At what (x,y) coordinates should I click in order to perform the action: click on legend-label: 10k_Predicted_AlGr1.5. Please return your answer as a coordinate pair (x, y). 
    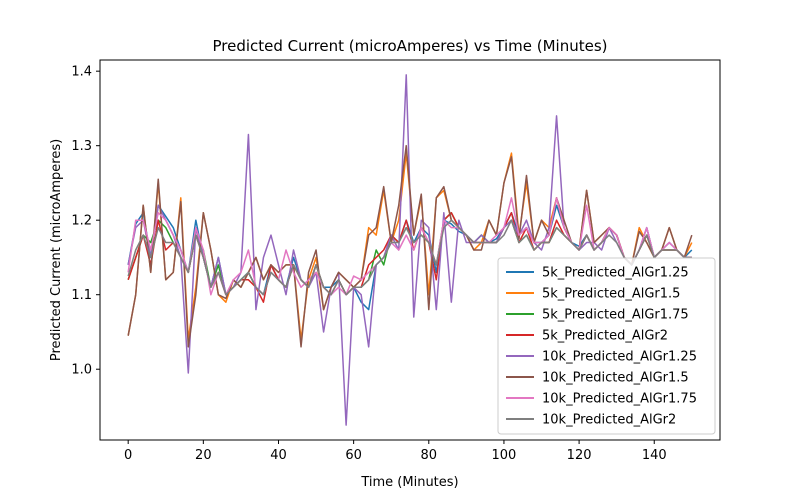
    Looking at the image, I should click on (615, 378).